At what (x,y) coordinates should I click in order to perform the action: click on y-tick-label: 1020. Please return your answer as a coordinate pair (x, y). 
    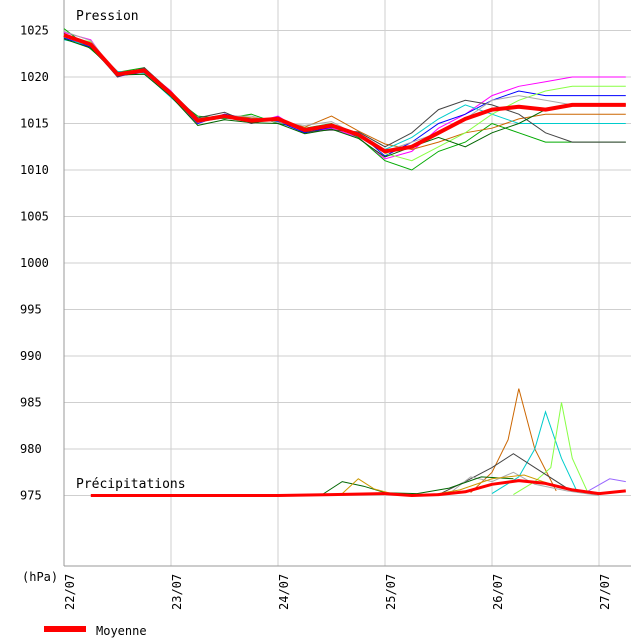
    Looking at the image, I should click on (34, 77).